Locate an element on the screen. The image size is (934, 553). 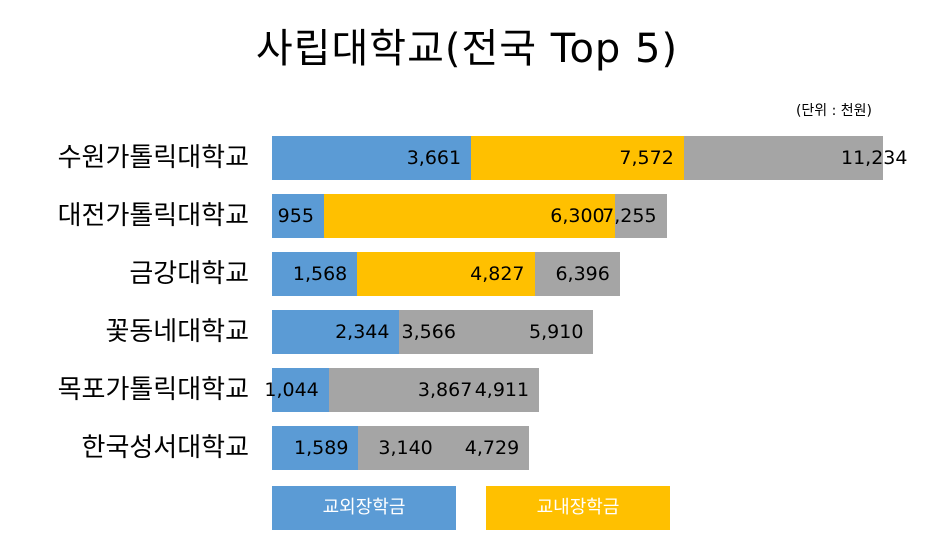
legend-label-on-campus: 교내장학금 is located at coordinates (578, 507).